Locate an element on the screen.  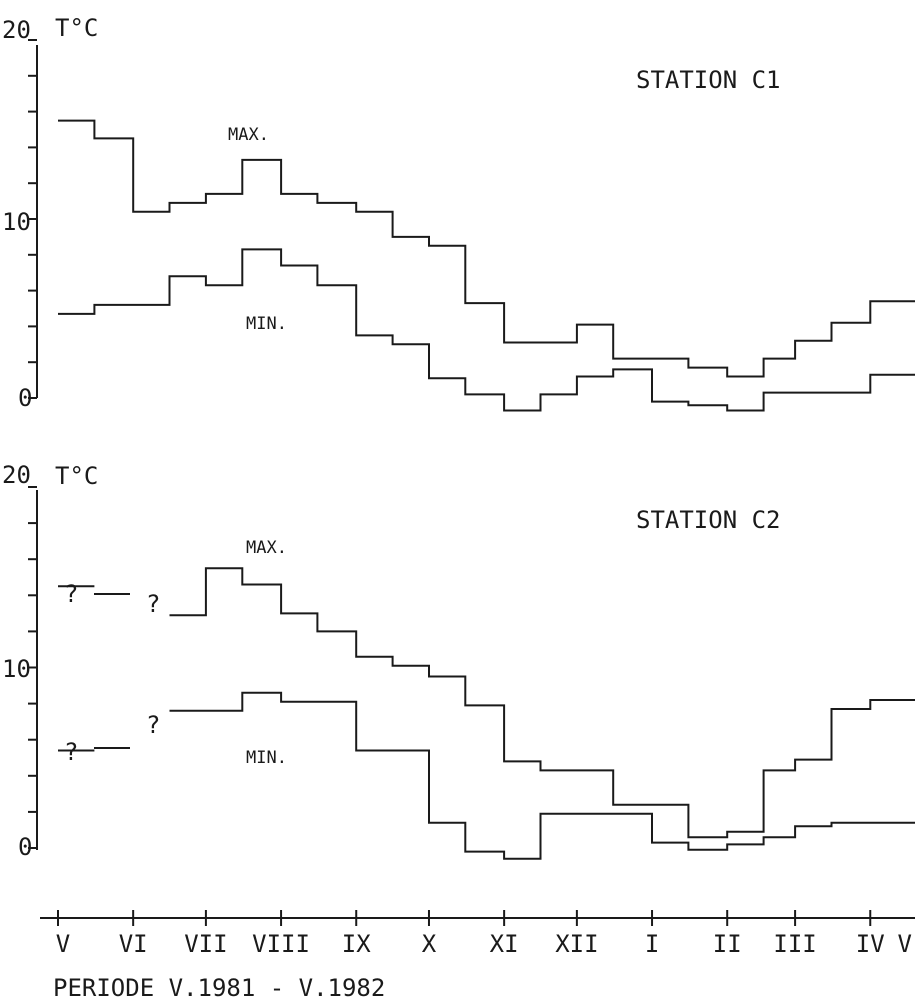
unknown-mark-min-right: ? is located at coordinates (153, 725).